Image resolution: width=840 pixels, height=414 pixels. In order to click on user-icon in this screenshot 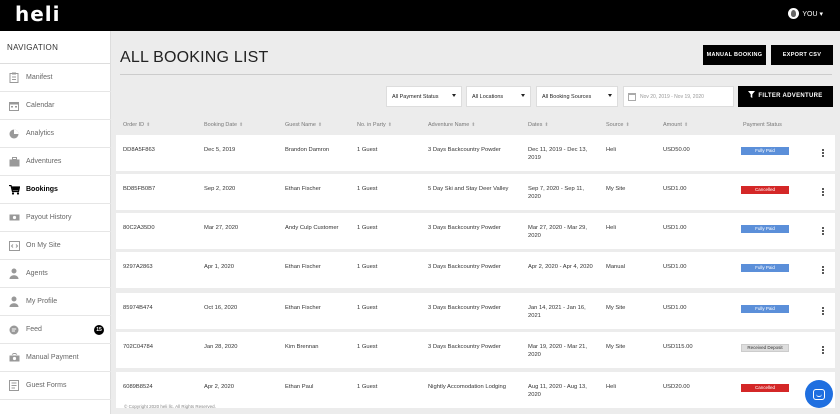, I will do `click(14, 302)`.